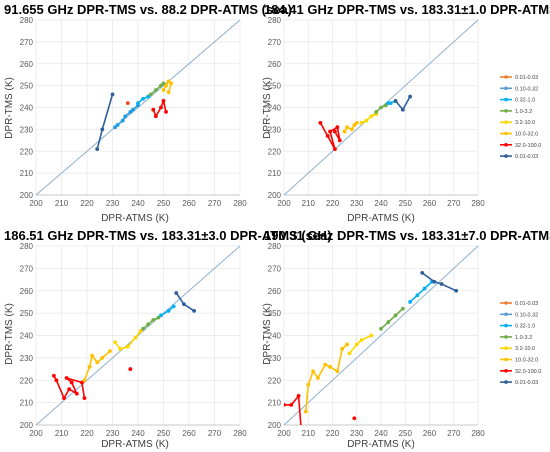 The height and width of the screenshot is (452, 550). I want to click on y-axis-label-2: DPR-TMS (K), so click(267, 108).